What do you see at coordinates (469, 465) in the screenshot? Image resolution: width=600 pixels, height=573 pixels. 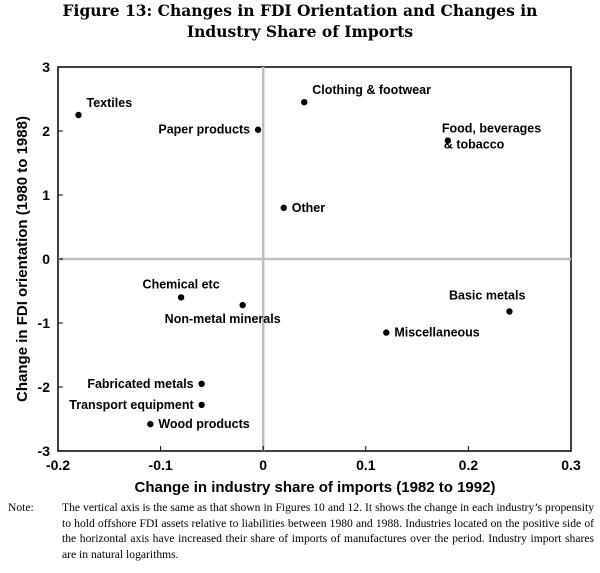 I see `x-tick-label: 0.2` at bounding box center [469, 465].